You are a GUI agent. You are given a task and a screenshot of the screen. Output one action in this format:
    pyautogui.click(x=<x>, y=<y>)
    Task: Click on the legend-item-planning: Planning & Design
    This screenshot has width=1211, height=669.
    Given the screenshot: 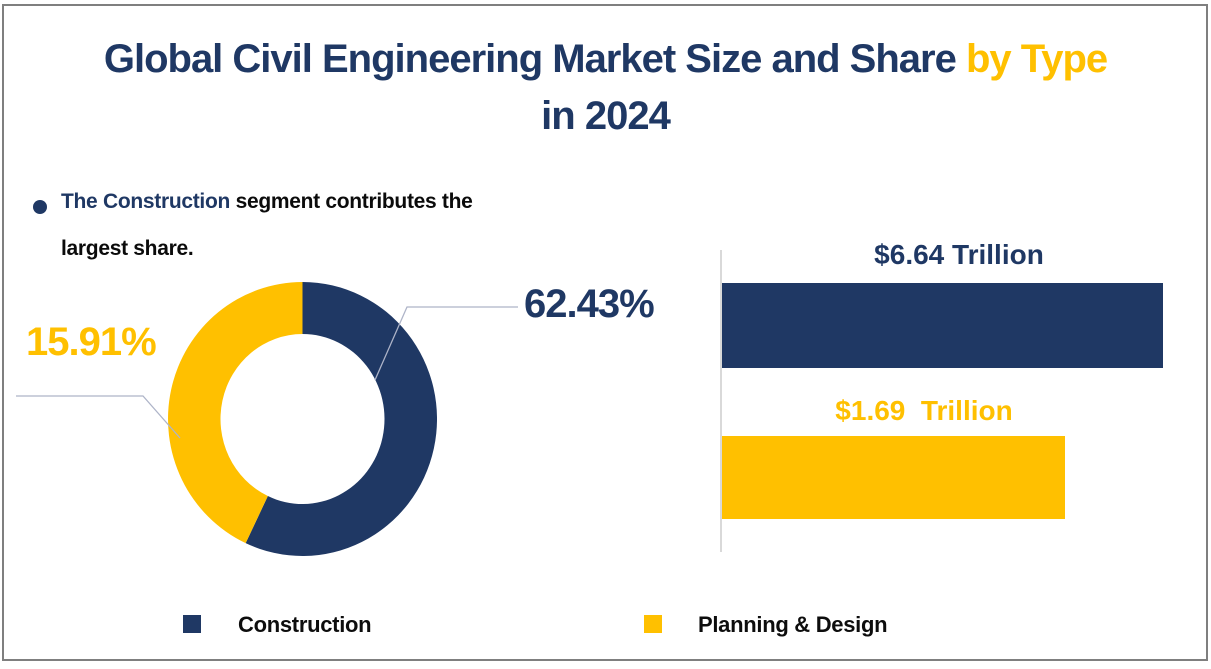 What is the action you would take?
    pyautogui.click(x=766, y=624)
    